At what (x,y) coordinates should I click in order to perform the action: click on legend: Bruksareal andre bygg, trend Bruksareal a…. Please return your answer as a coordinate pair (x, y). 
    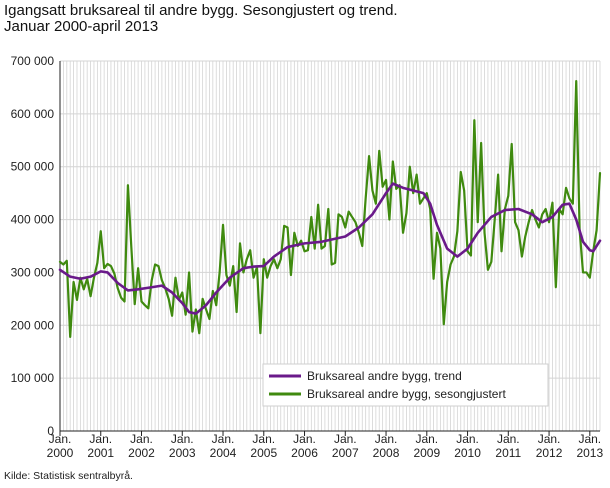
    Looking at the image, I should click on (405, 385).